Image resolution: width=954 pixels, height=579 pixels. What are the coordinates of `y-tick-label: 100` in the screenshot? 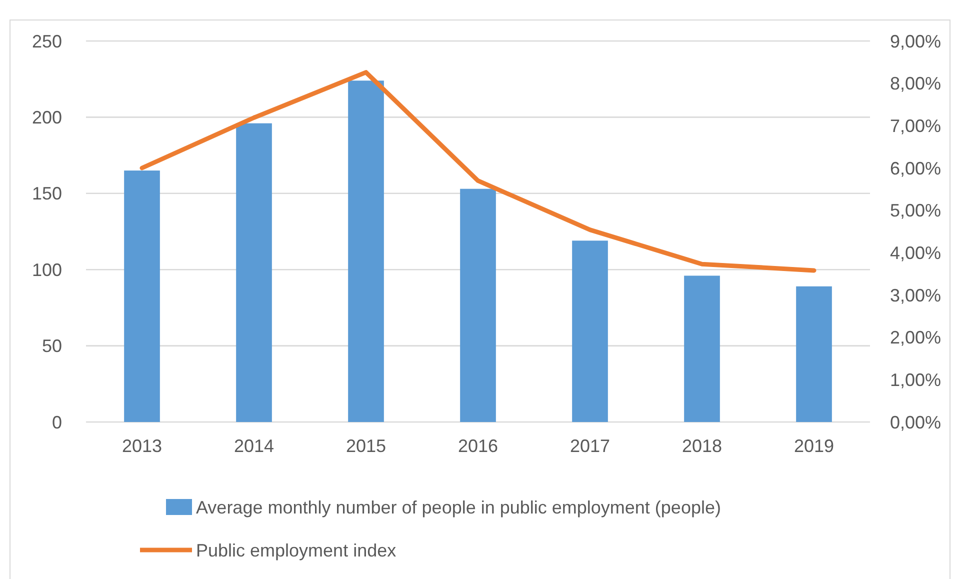 It's located at (47, 270).